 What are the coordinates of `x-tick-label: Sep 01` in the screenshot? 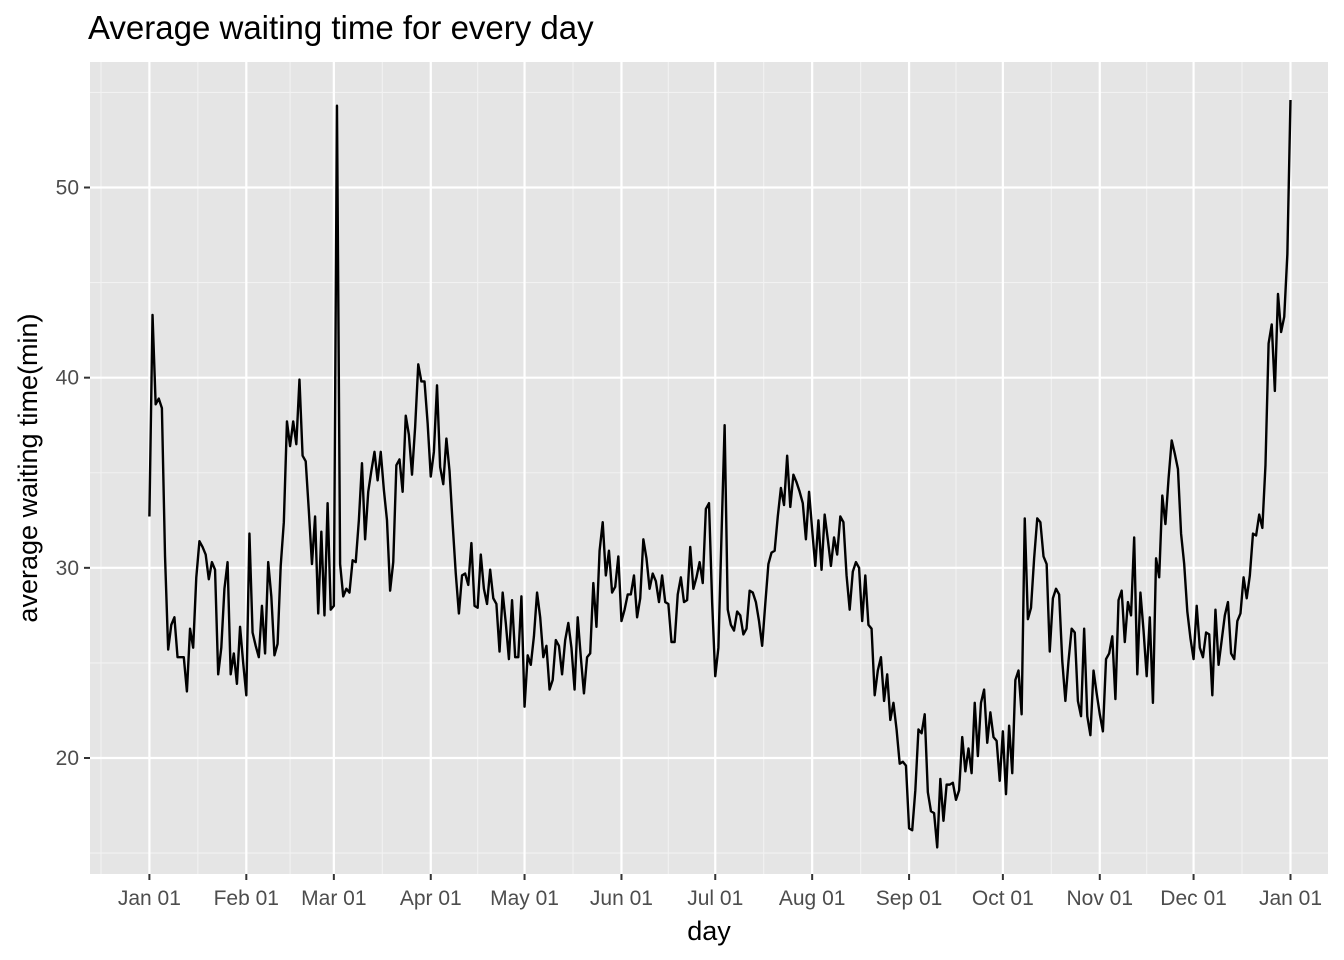 It's located at (909, 898).